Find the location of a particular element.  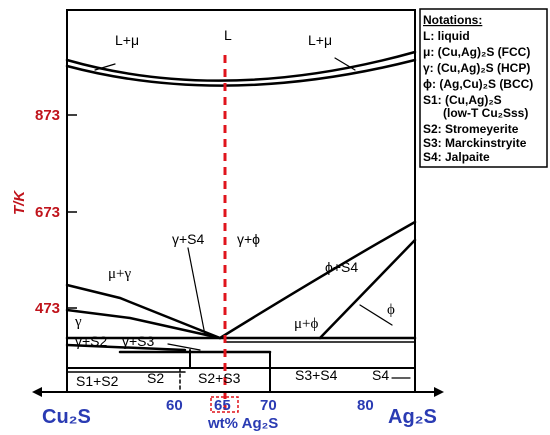

region-s4: S4 is located at coordinates (380, 375).